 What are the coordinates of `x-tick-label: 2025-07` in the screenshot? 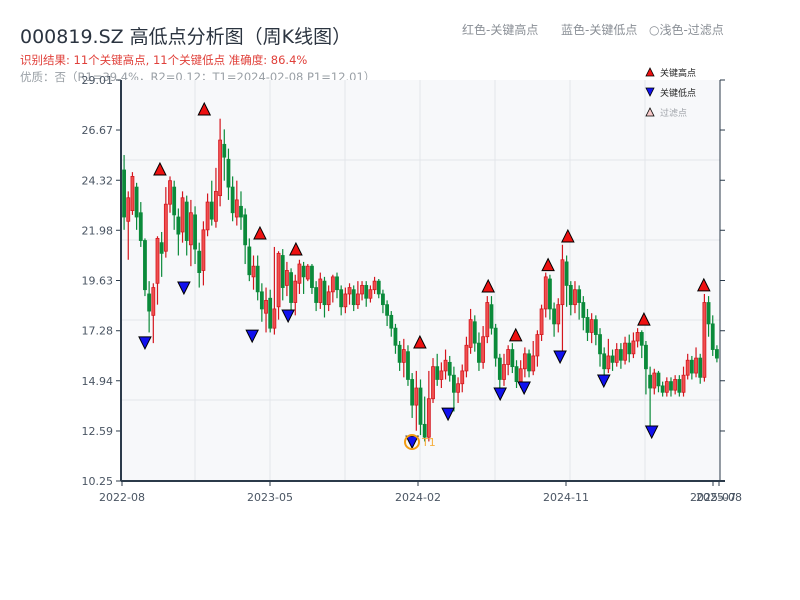 It's located at (713, 497).